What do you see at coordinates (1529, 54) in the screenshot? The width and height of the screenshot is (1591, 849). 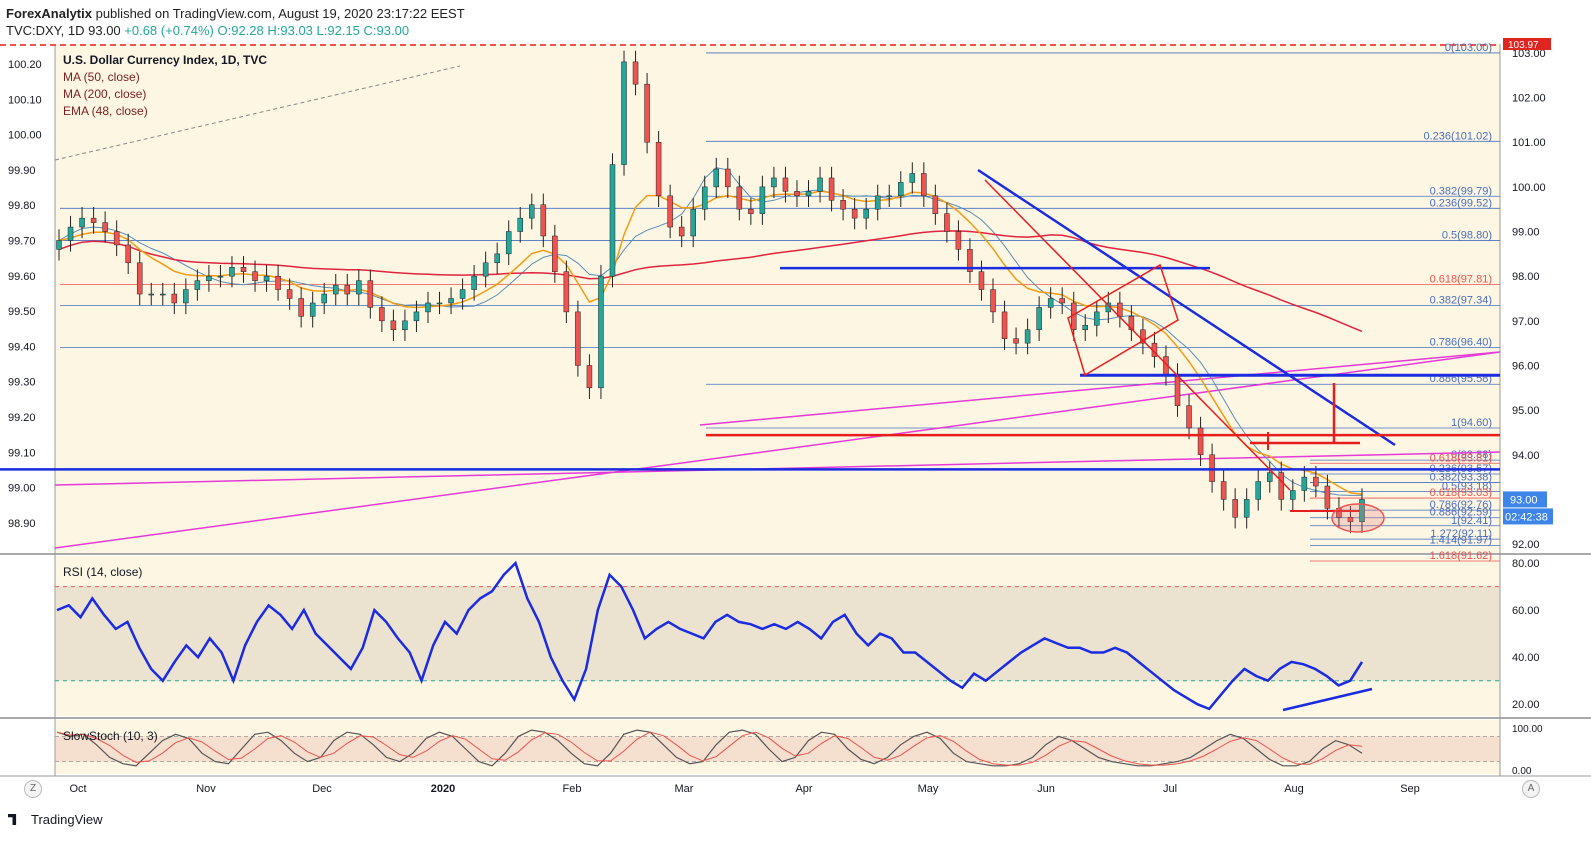 I see `right-axis-tick: 103.00` at bounding box center [1529, 54].